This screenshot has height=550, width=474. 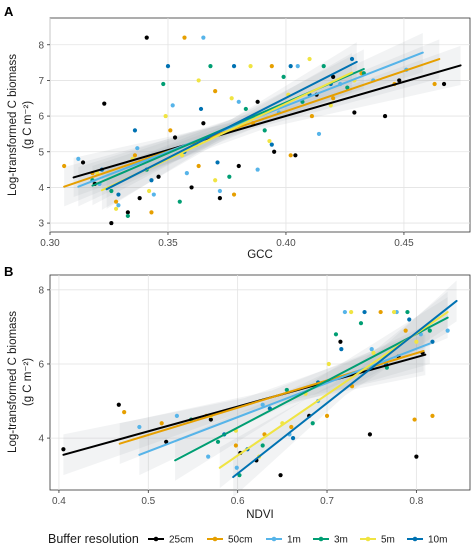 I want to click on panel-b-ytick-label: 8, so click(x=41, y=290).